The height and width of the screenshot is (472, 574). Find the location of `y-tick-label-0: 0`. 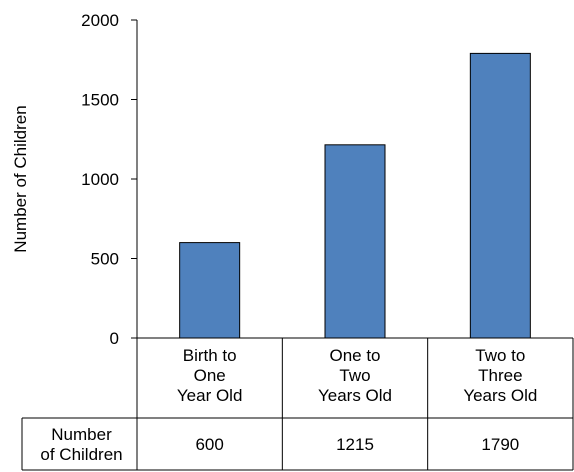

y-tick-label-0: 0 is located at coordinates (114, 338).